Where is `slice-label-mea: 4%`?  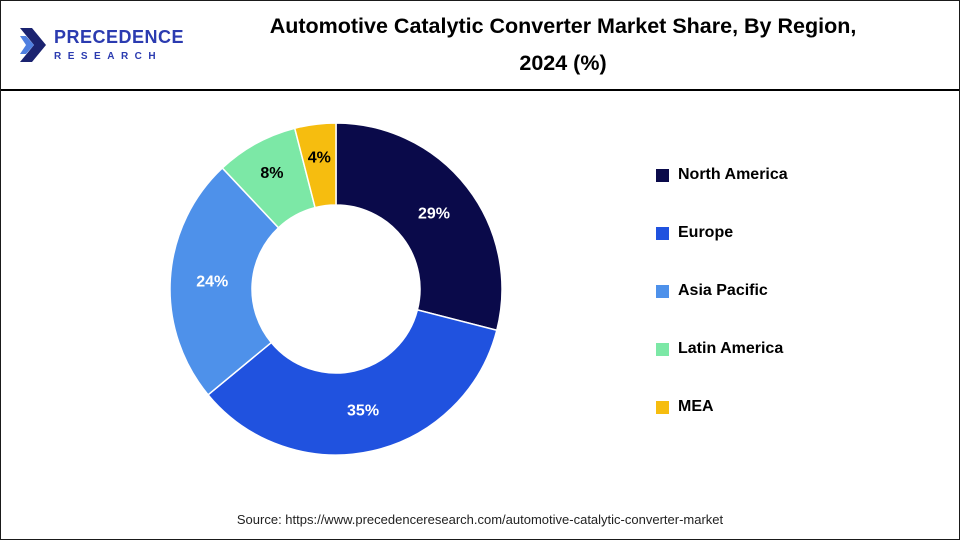 slice-label-mea: 4% is located at coordinates (319, 158).